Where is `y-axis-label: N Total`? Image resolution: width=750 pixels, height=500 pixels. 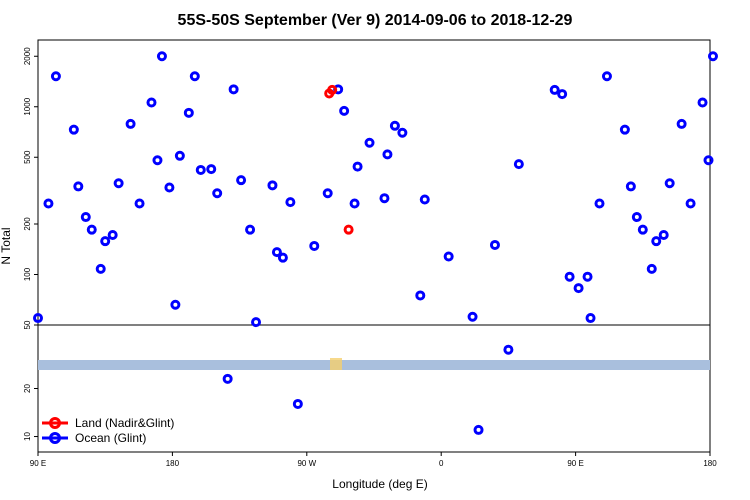 y-axis-label: N Total is located at coordinates (6, 245).